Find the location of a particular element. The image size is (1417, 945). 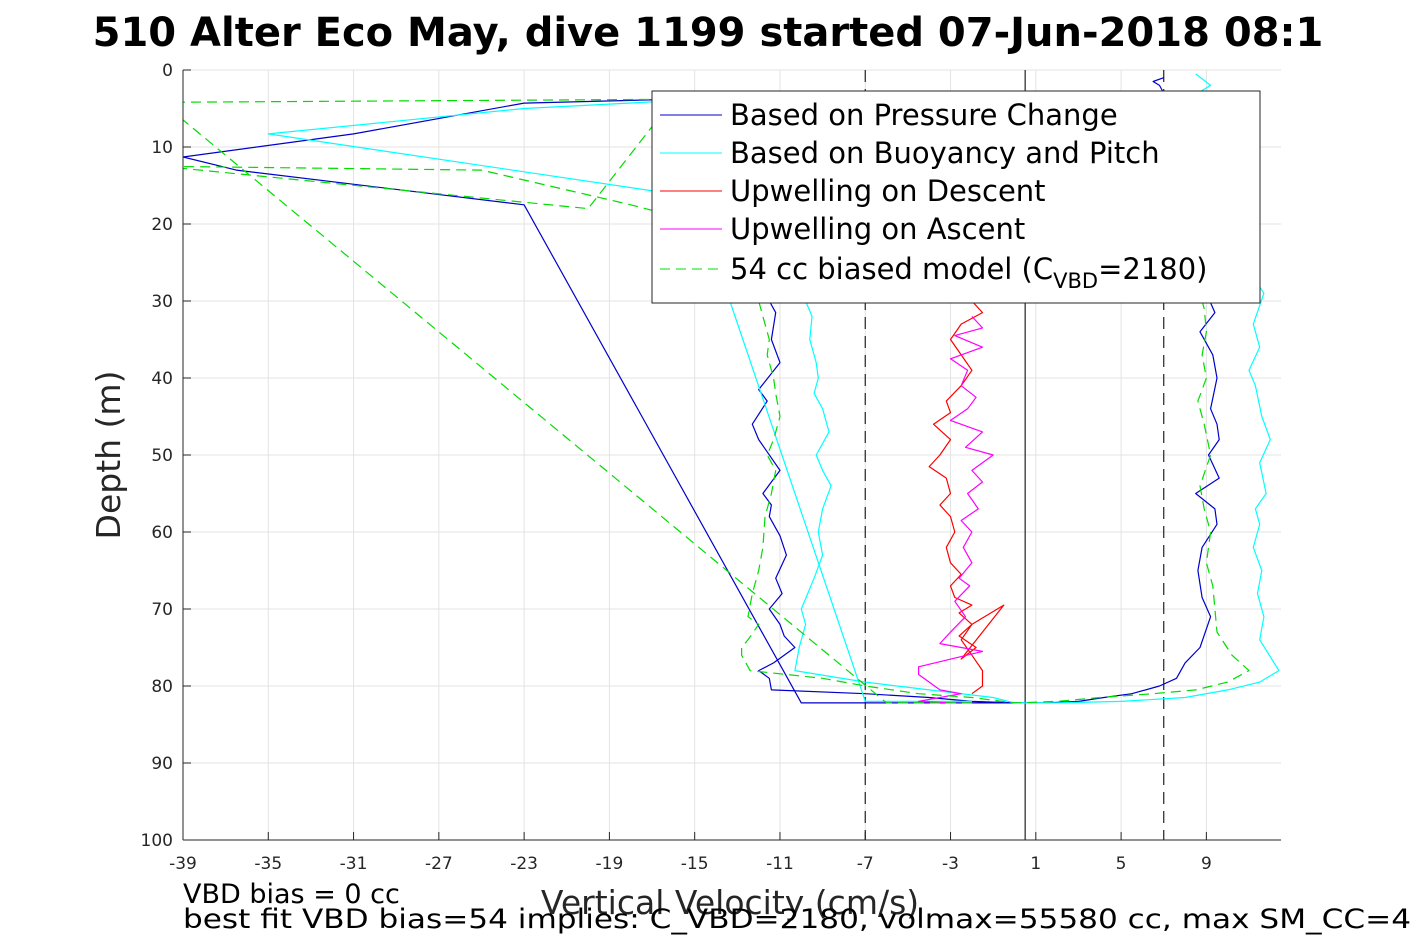

legend-entry-buoyancy: Based on Buoyancy and Pitch is located at coordinates (945, 153).